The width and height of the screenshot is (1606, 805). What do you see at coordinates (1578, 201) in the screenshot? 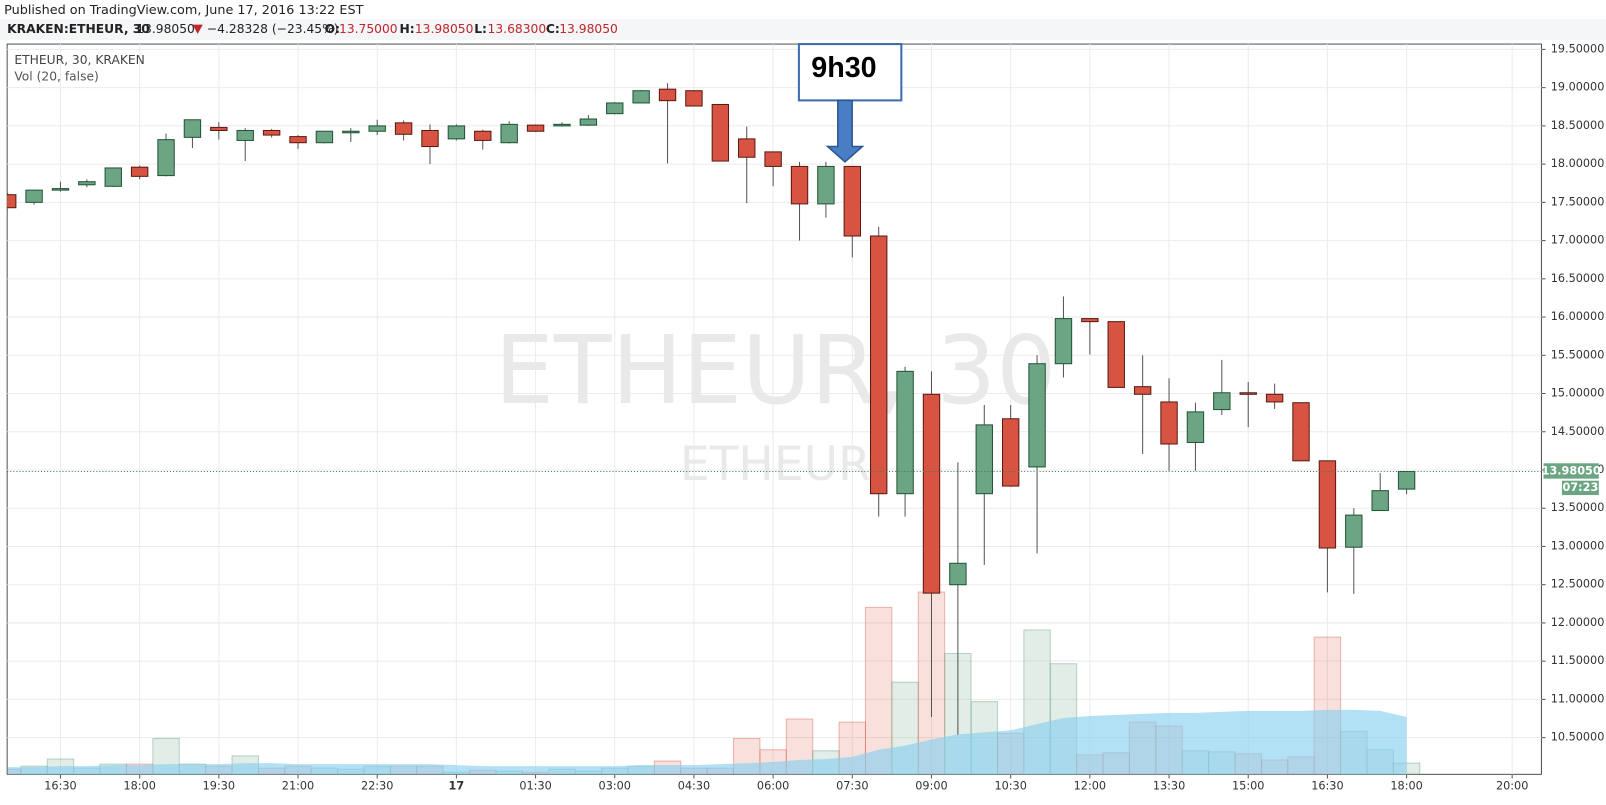
I see `y-tick-label: 17.50000` at bounding box center [1578, 201].